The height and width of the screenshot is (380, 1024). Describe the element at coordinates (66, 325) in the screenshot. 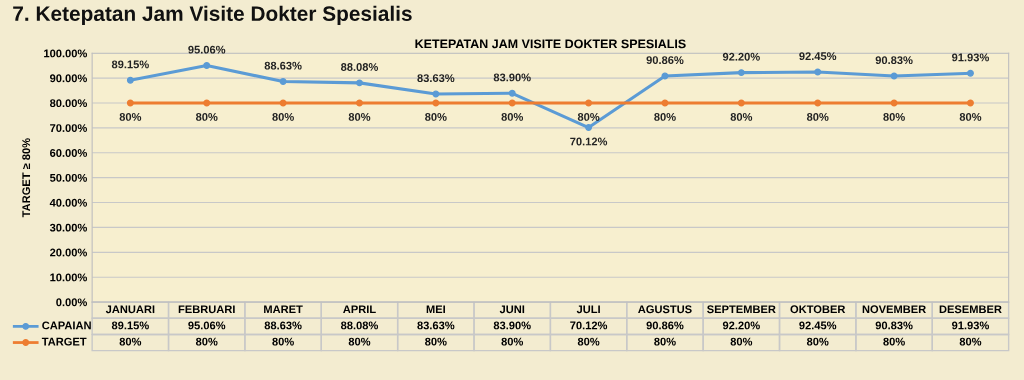

I see `legend-label: CAPAIAN` at that location.